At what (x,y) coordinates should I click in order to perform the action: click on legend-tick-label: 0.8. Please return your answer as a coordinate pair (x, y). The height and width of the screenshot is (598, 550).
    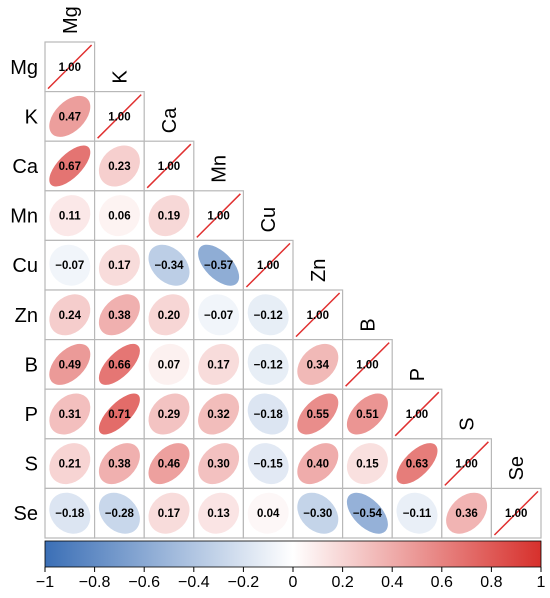
    Looking at the image, I should click on (491, 582).